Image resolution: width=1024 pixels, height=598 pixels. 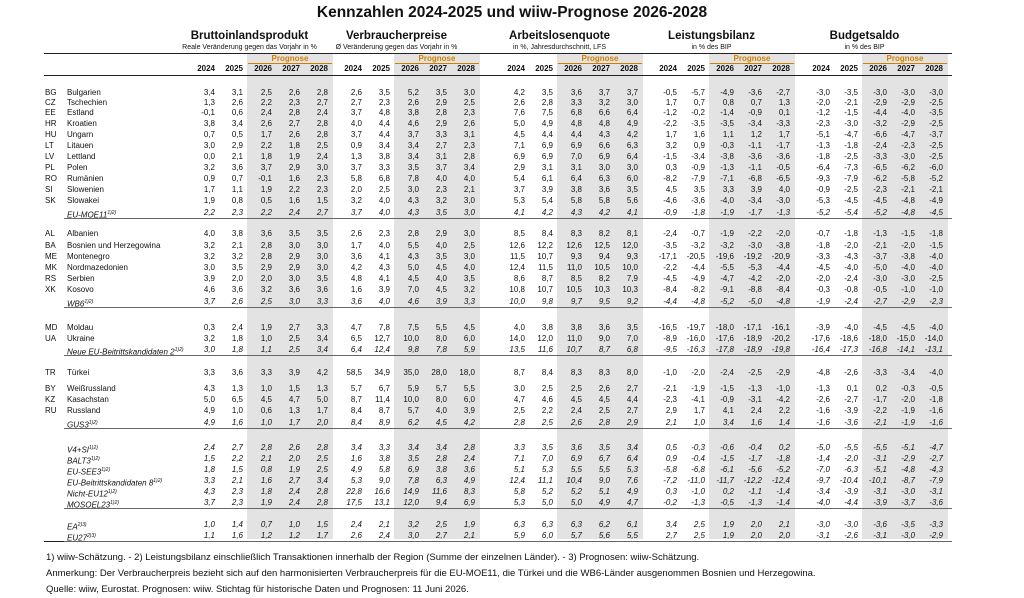 What do you see at coordinates (727, 447) in the screenshot?
I see `value-cell: -0,6` at bounding box center [727, 447].